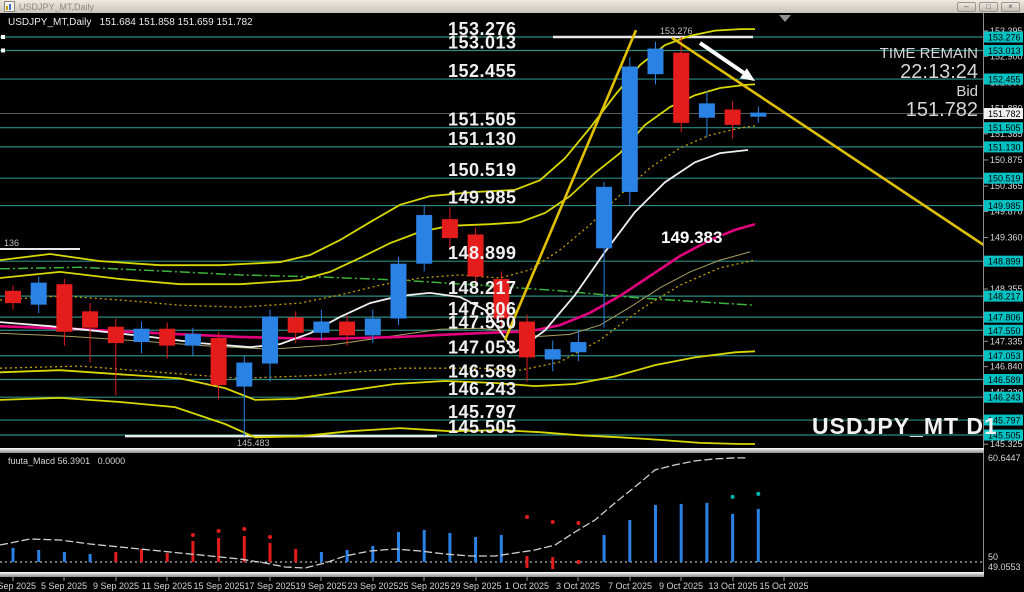 The image size is (1024, 592). What do you see at coordinates (1004, 567) in the screenshot?
I see `macd-scale-bottom: 49.0553` at bounding box center [1004, 567].